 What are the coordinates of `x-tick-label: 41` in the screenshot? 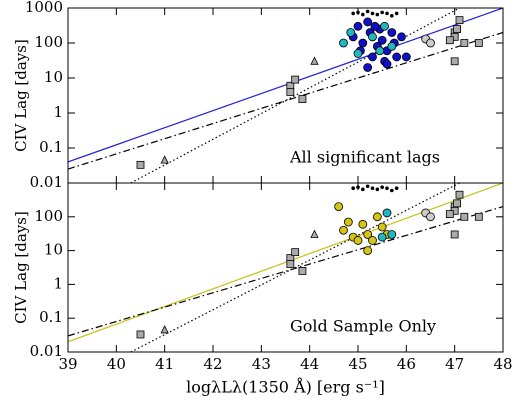 It's located at (164, 364).